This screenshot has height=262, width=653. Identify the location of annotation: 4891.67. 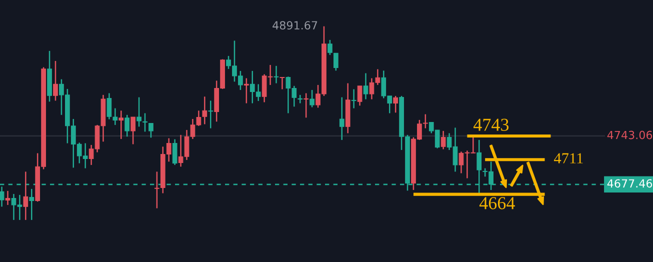
(295, 25).